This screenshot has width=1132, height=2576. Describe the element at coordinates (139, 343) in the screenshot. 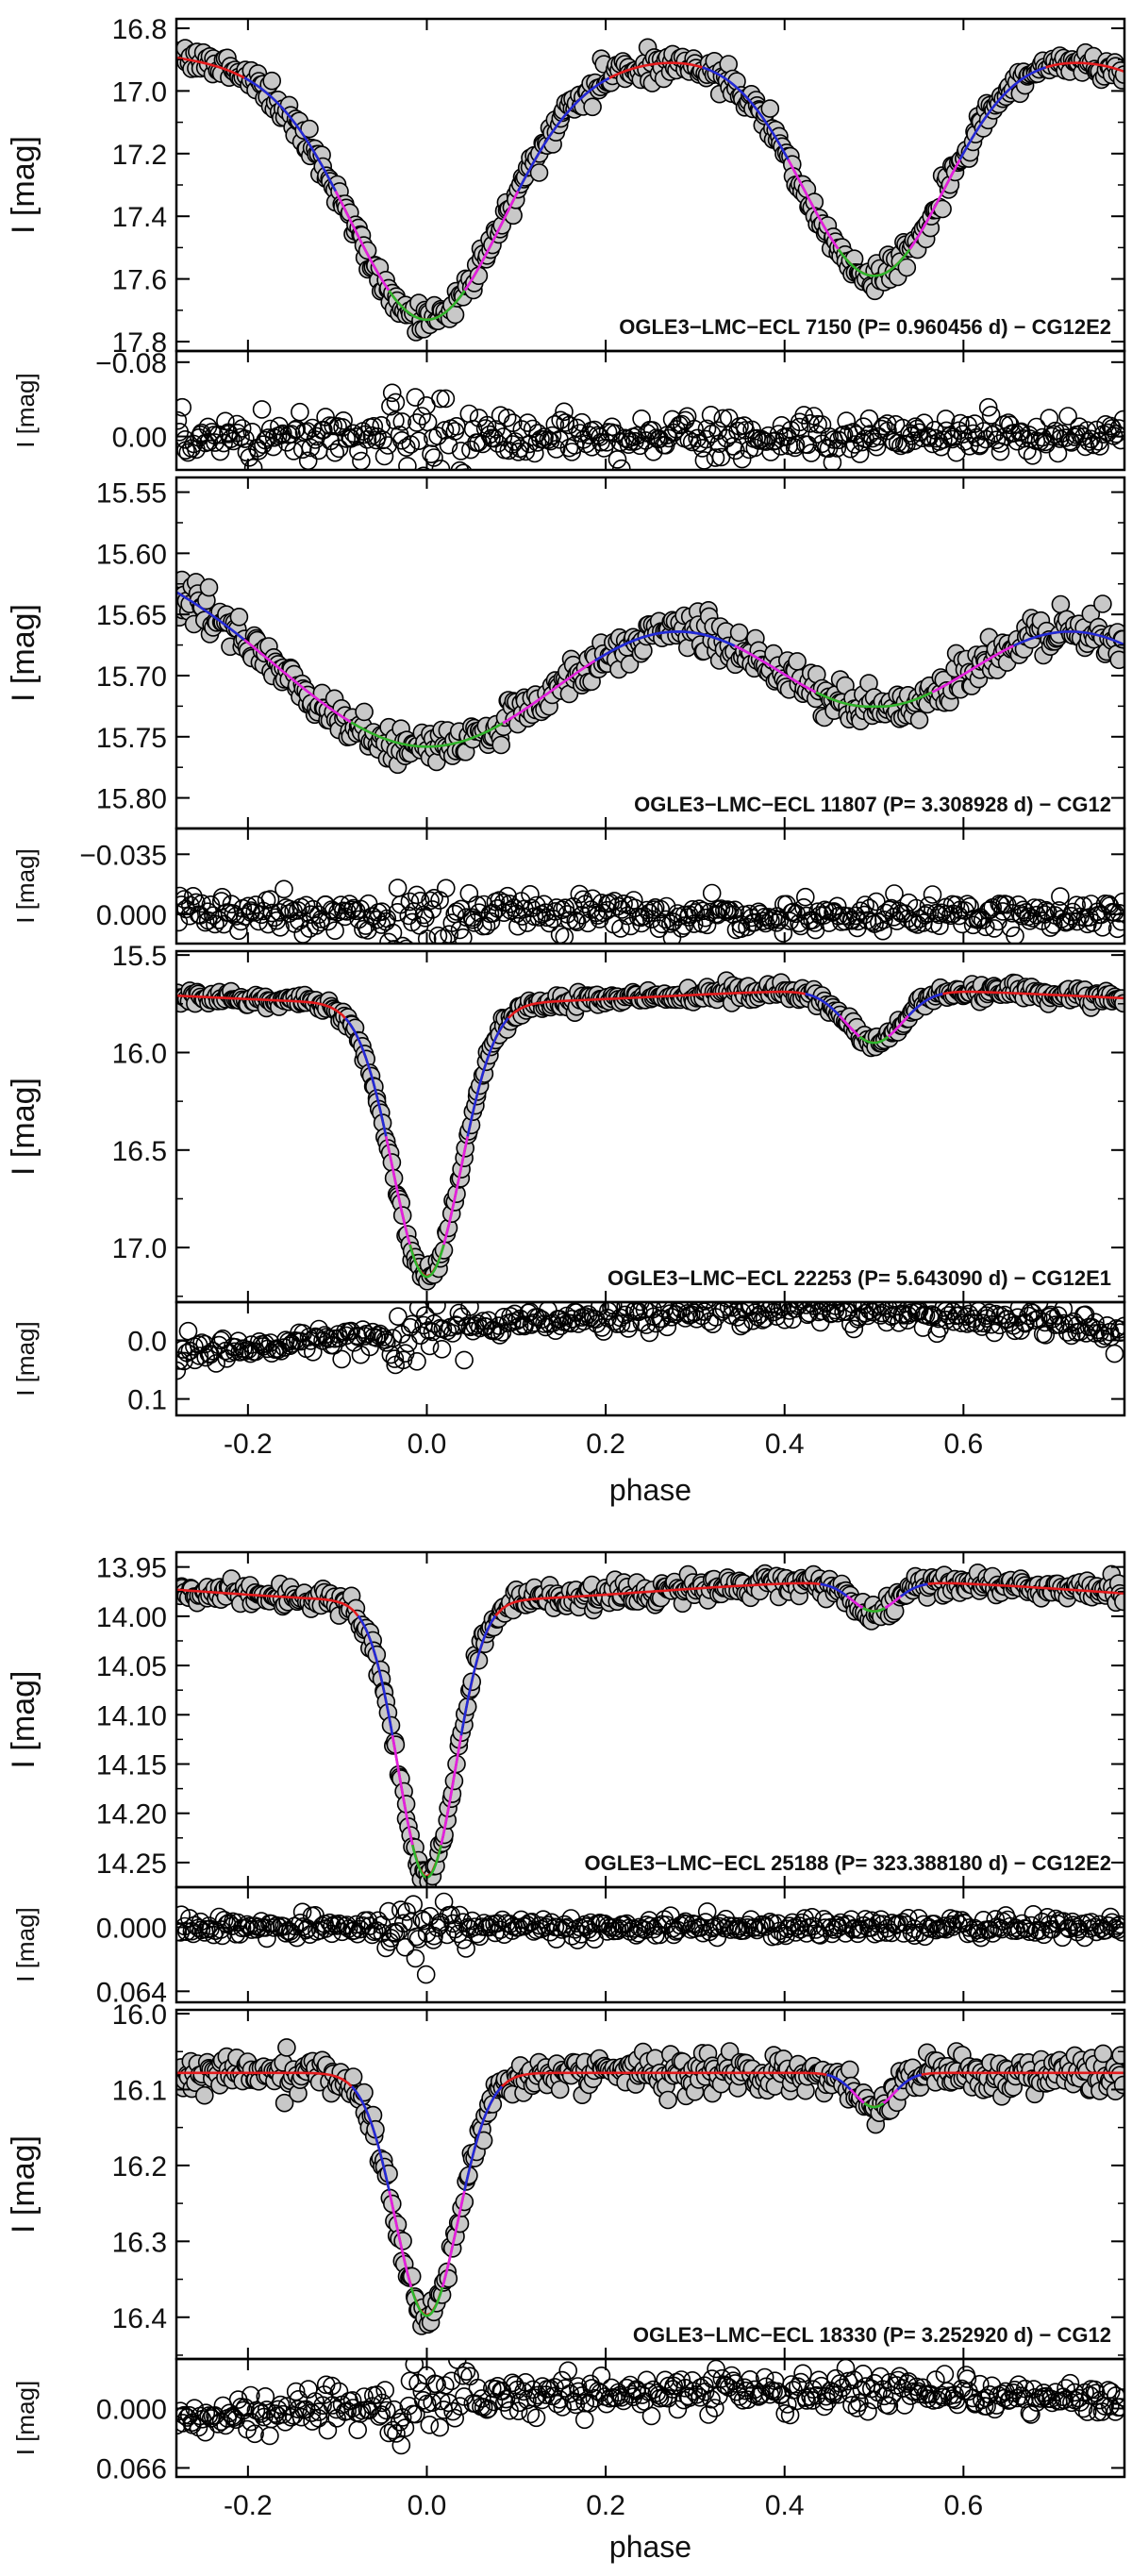

I see `y-tick-label: 17.8` at that location.